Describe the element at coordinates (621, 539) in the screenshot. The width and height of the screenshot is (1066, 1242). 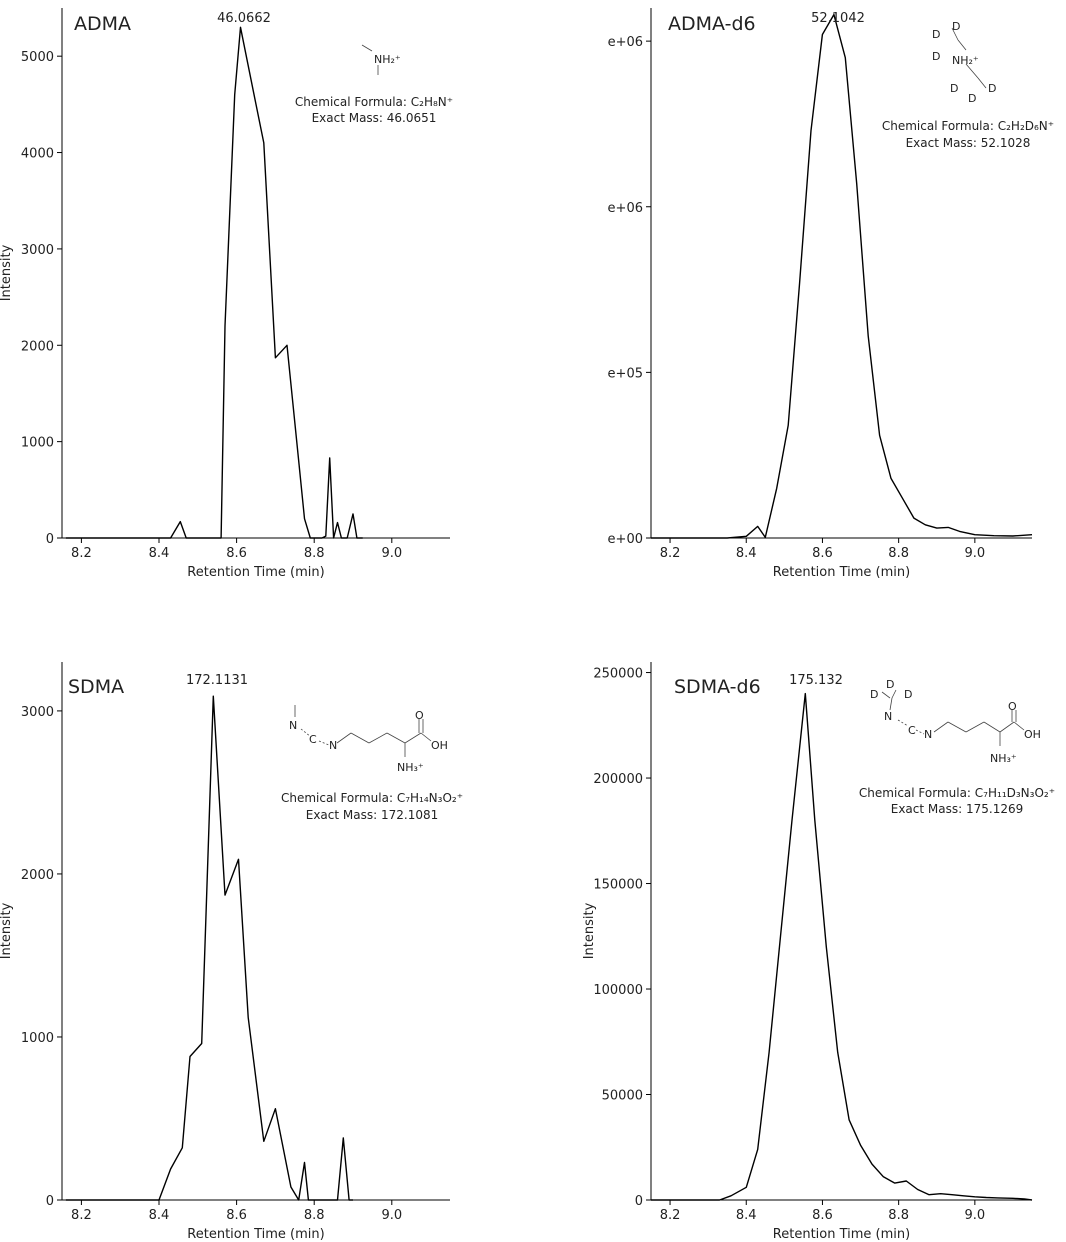
I see `y-tick-label: 0e+00` at that location.